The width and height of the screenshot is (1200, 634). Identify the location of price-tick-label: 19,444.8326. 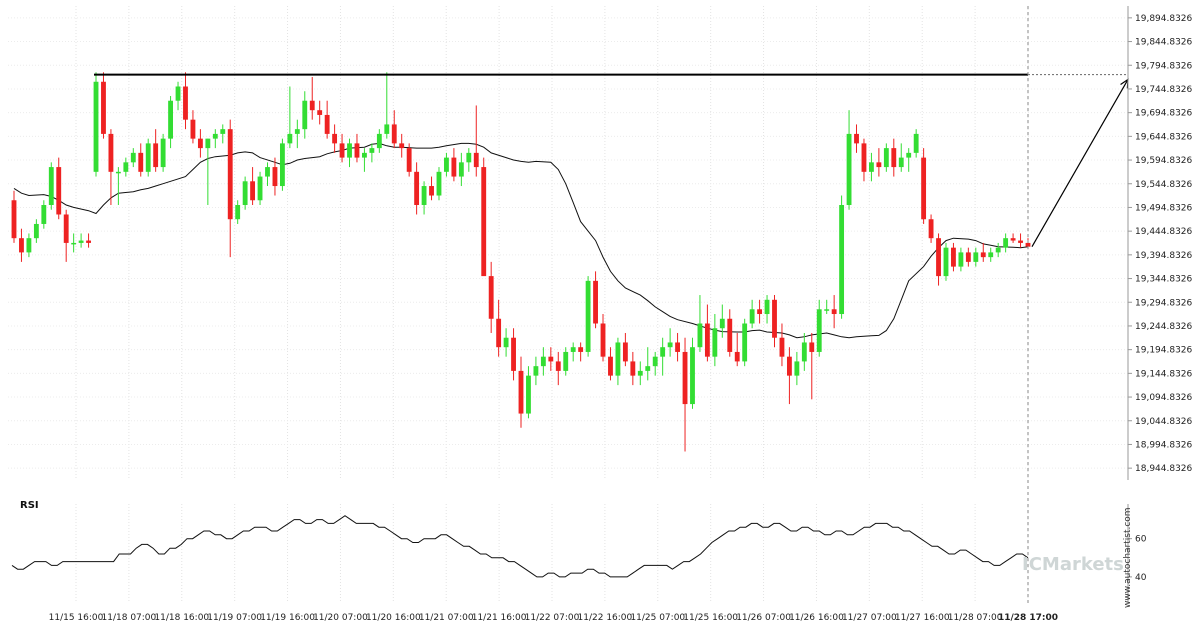
(1164, 232).